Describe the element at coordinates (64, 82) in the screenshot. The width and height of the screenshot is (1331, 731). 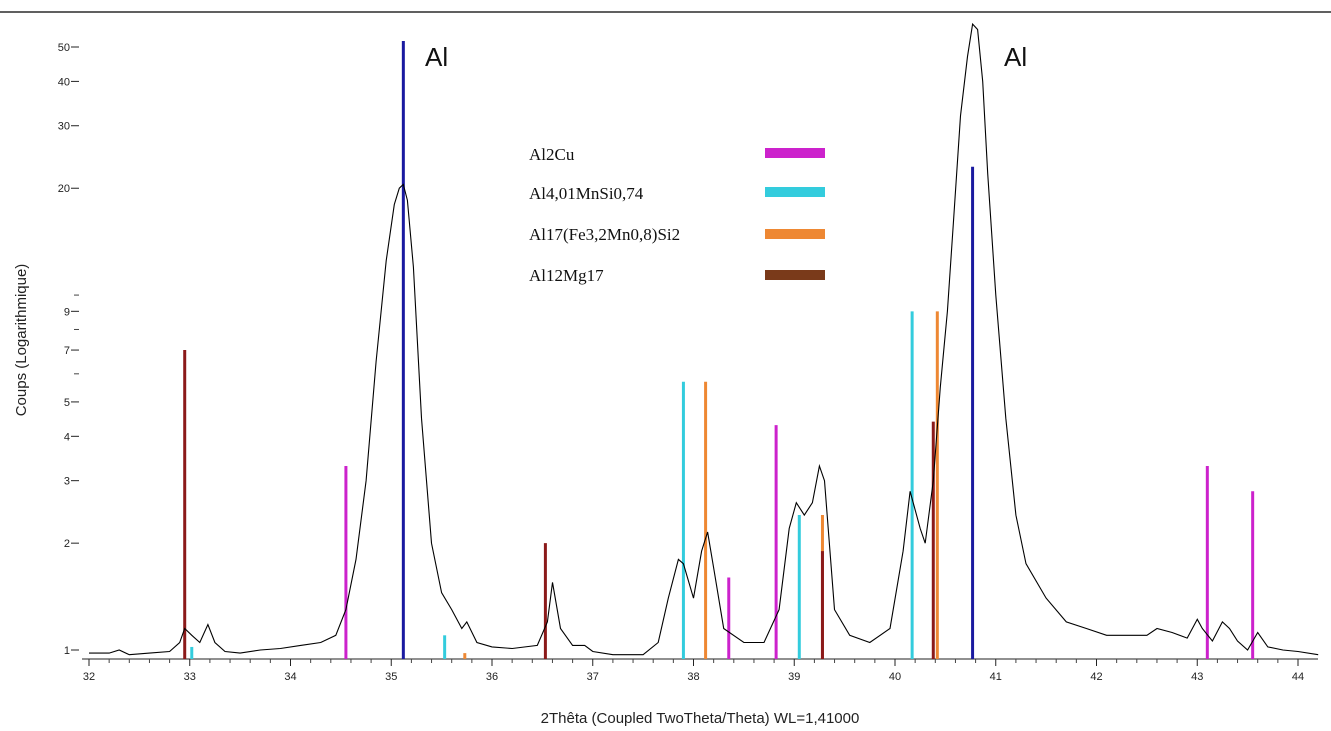
I see `y-tick-label-40: 40` at that location.